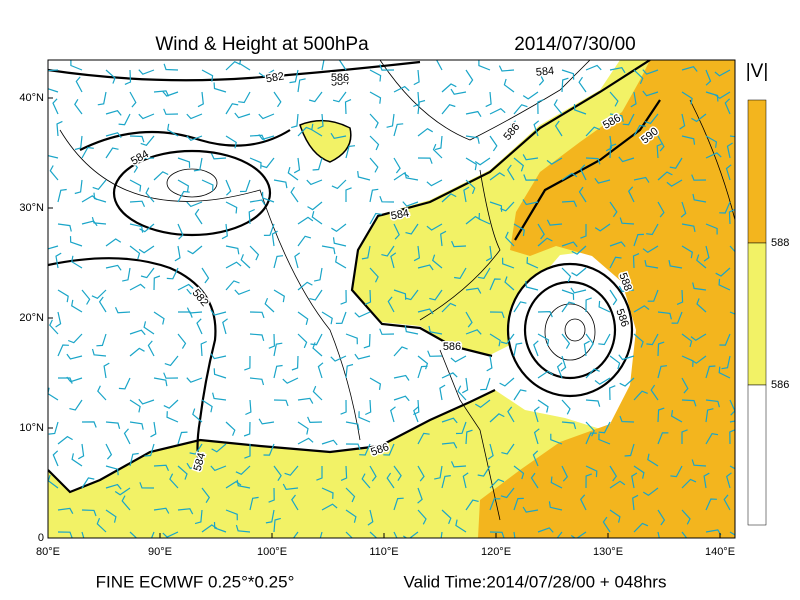  Describe the element at coordinates (780, 385) in the screenshot. I see `colorbar-label: 586` at that location.